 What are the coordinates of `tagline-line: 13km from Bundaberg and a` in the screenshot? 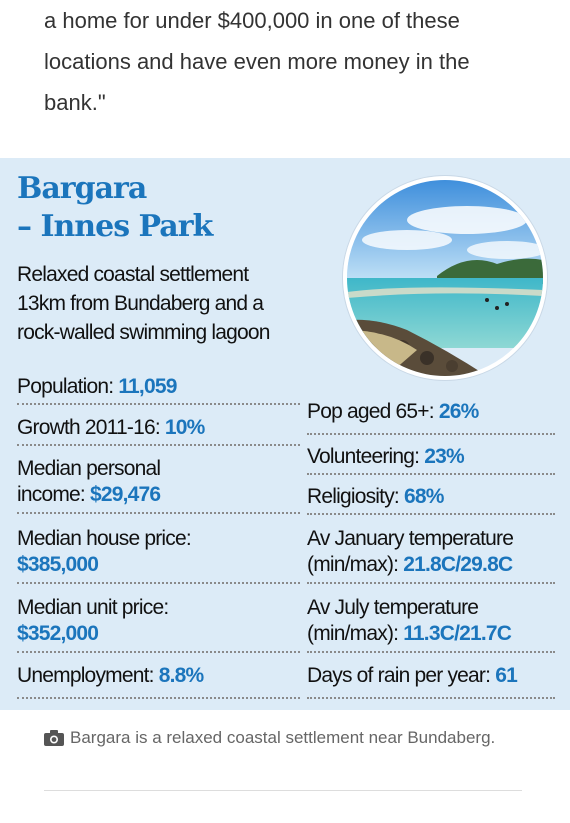 It's located at (140, 303).